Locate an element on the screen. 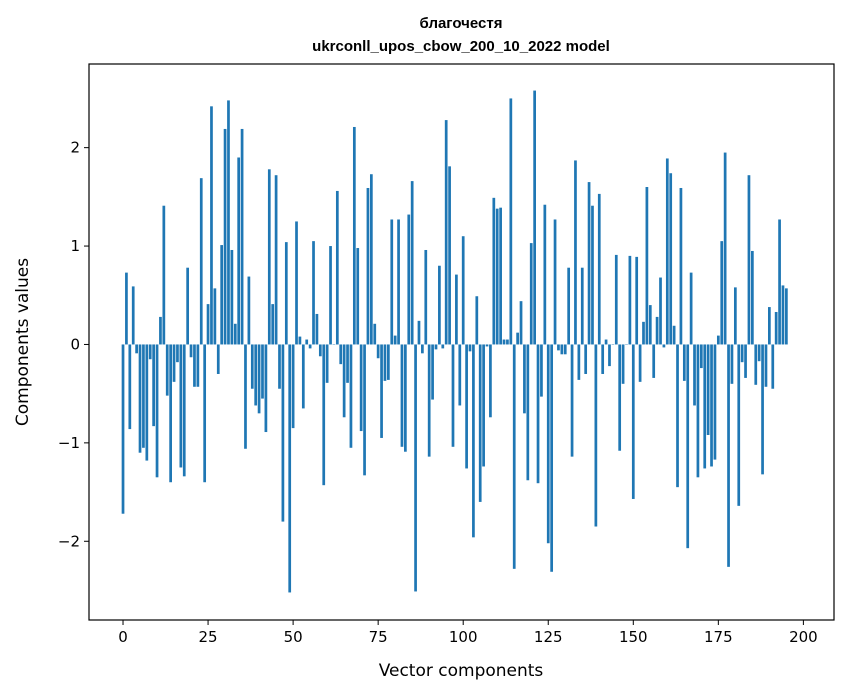 The image size is (847, 696). x-tick-label: 50 is located at coordinates (293, 637).